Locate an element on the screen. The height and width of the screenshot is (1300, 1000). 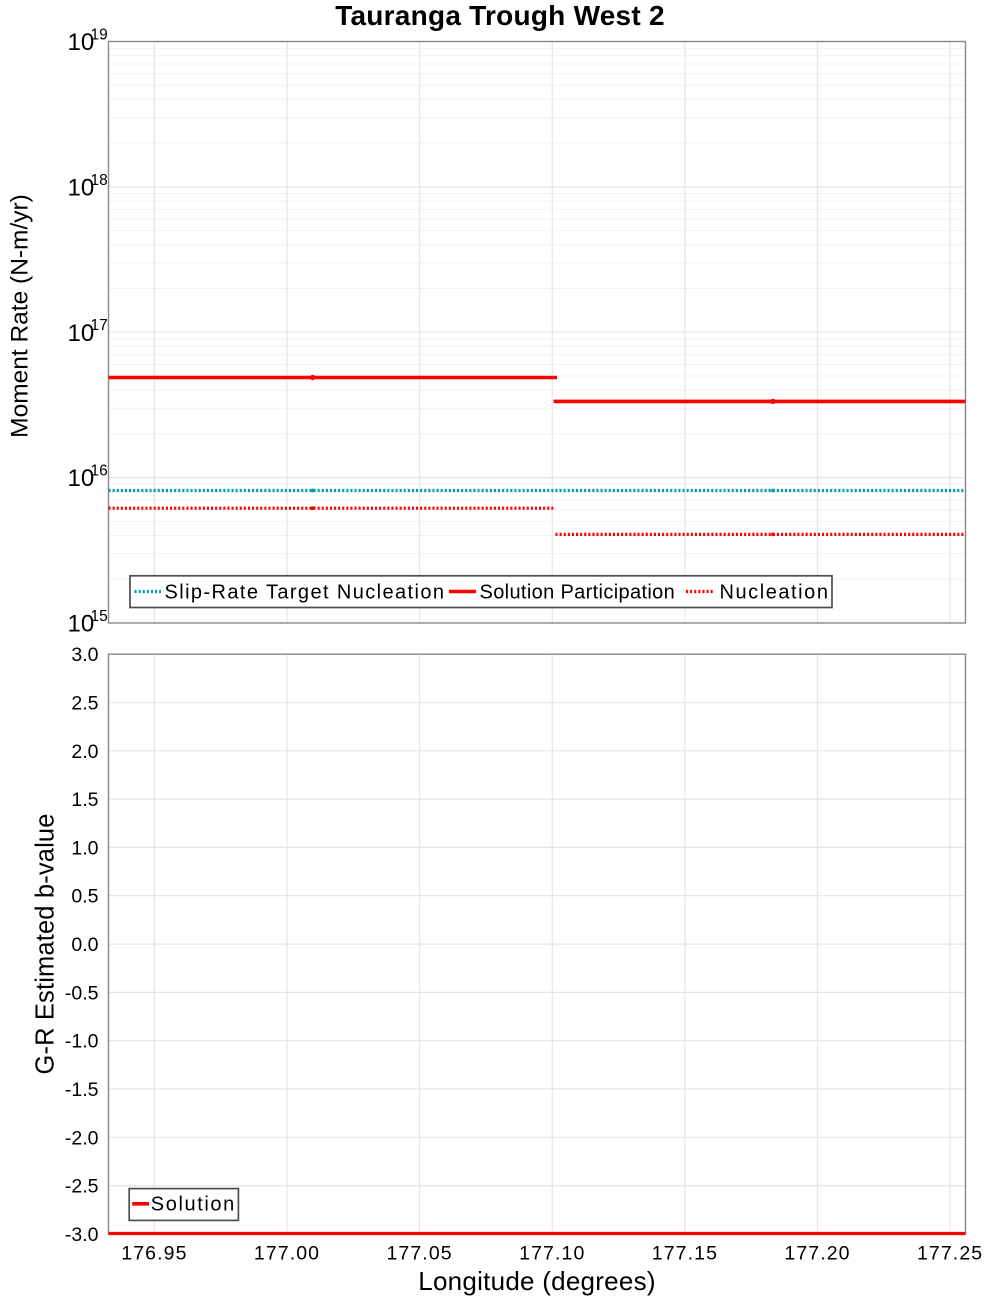
svg-text: Longitude (degrees) is located at coordinates (536, 1281).